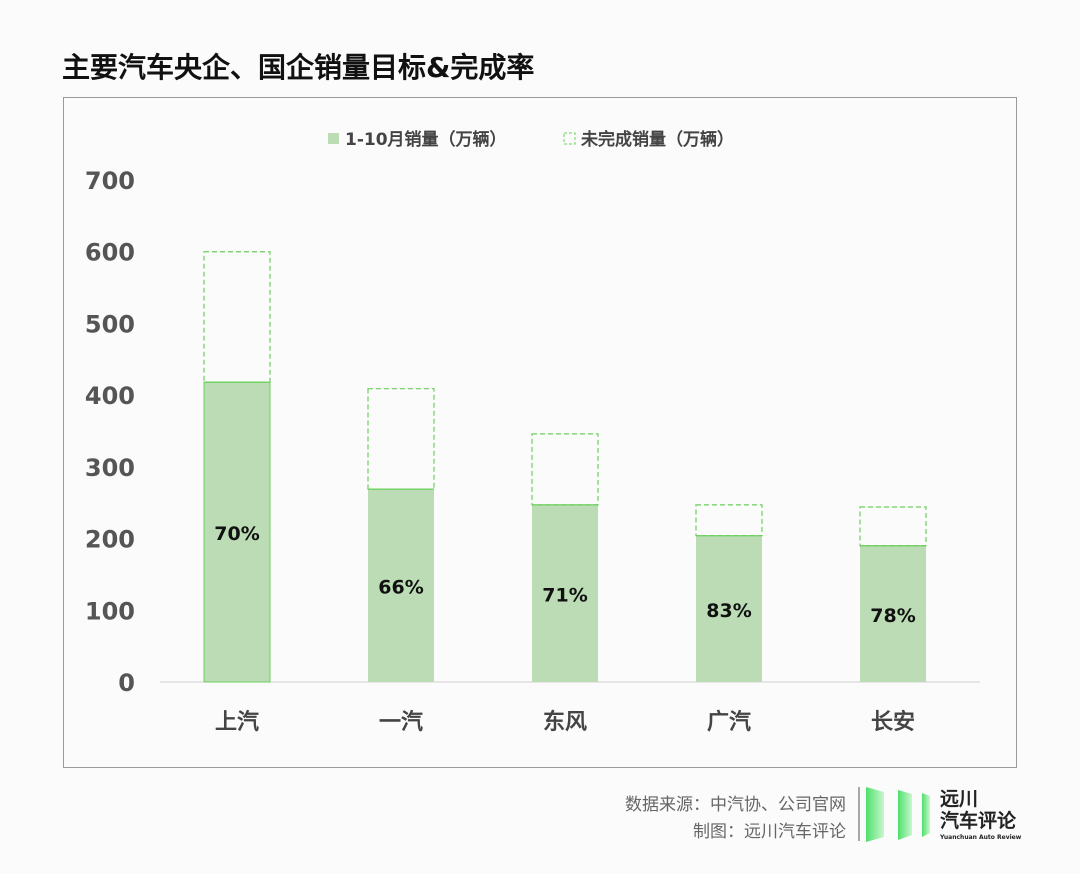 Image resolution: width=1080 pixels, height=874 pixels. What do you see at coordinates (401, 722) in the screenshot?
I see `x-tick-label: 一汽` at bounding box center [401, 722].